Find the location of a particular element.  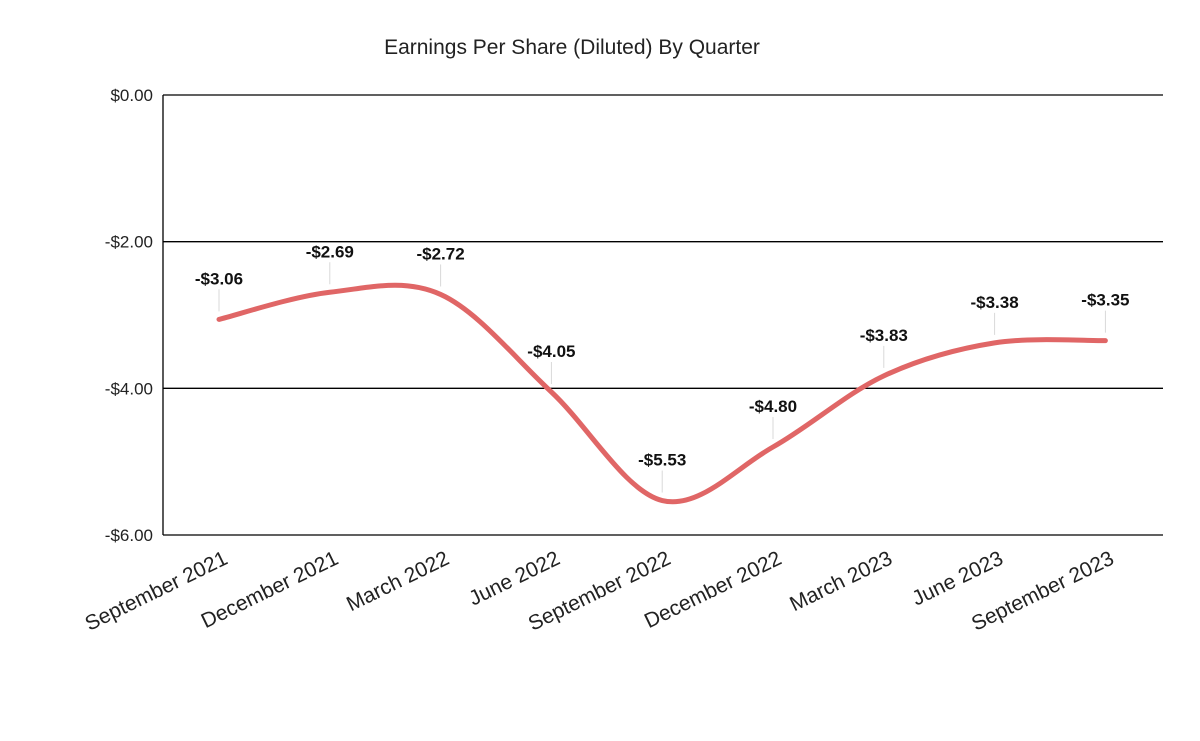

data-label: -$4.80 is located at coordinates (773, 406).